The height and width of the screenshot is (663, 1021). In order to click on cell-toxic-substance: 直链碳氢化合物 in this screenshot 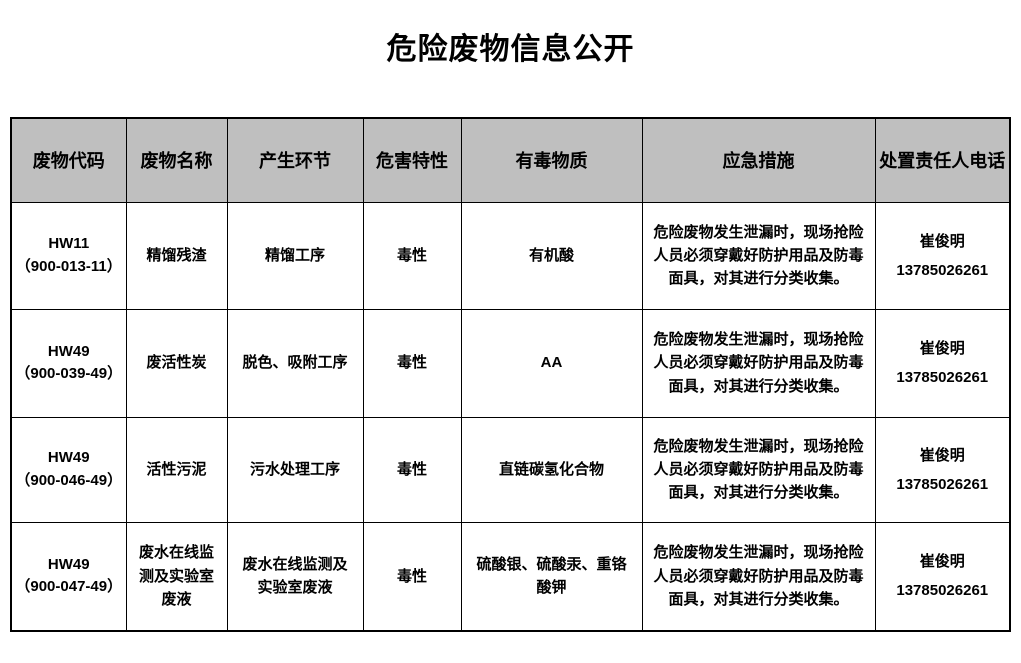, I will do `click(551, 469)`.